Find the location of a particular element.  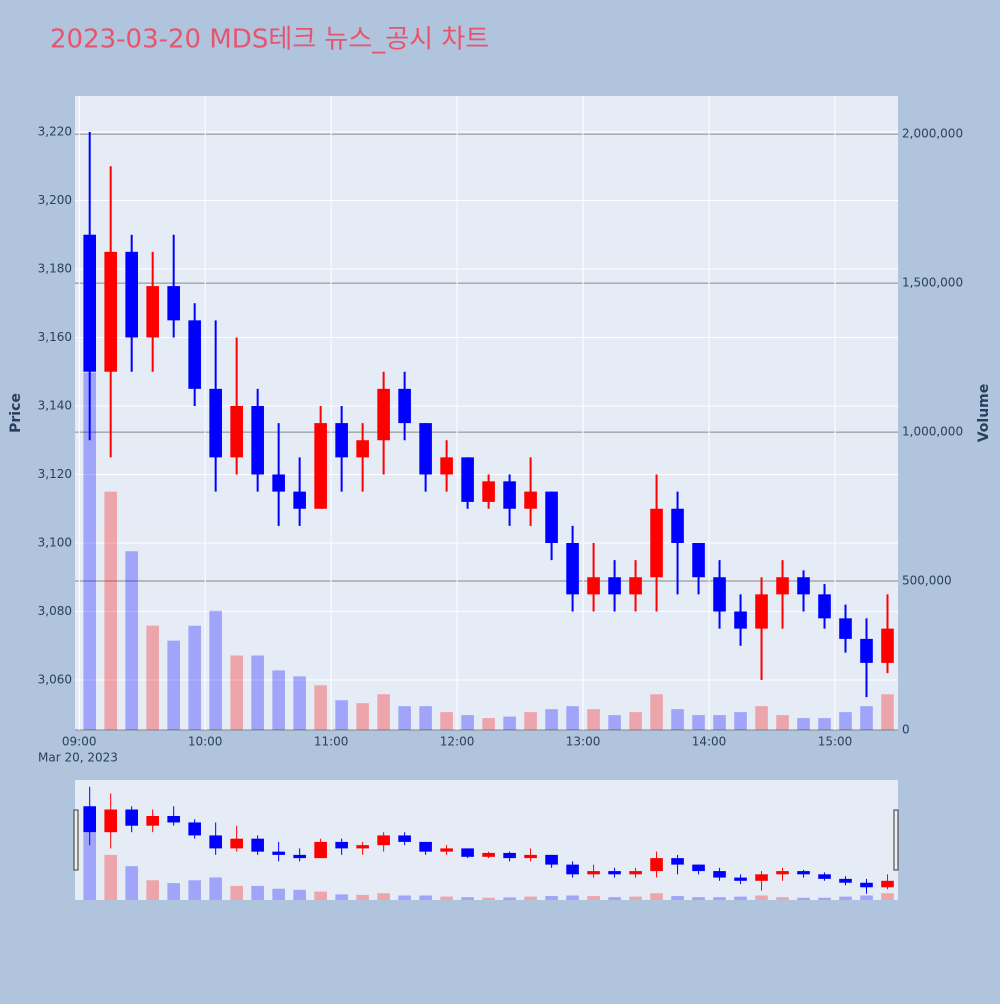

y2-axis-title: Volume is located at coordinates (984, 413).